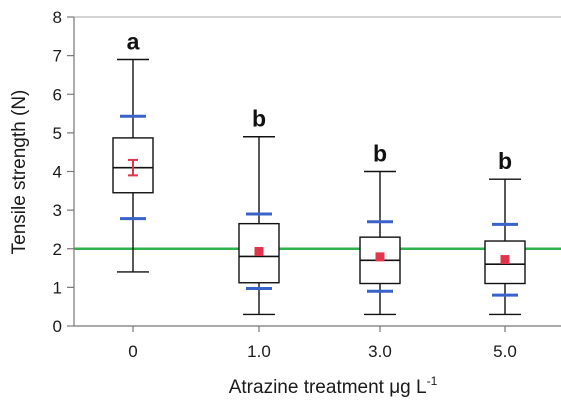 The image size is (561, 401). What do you see at coordinates (57, 133) in the screenshot?
I see `y-tick-label: 5` at bounding box center [57, 133].